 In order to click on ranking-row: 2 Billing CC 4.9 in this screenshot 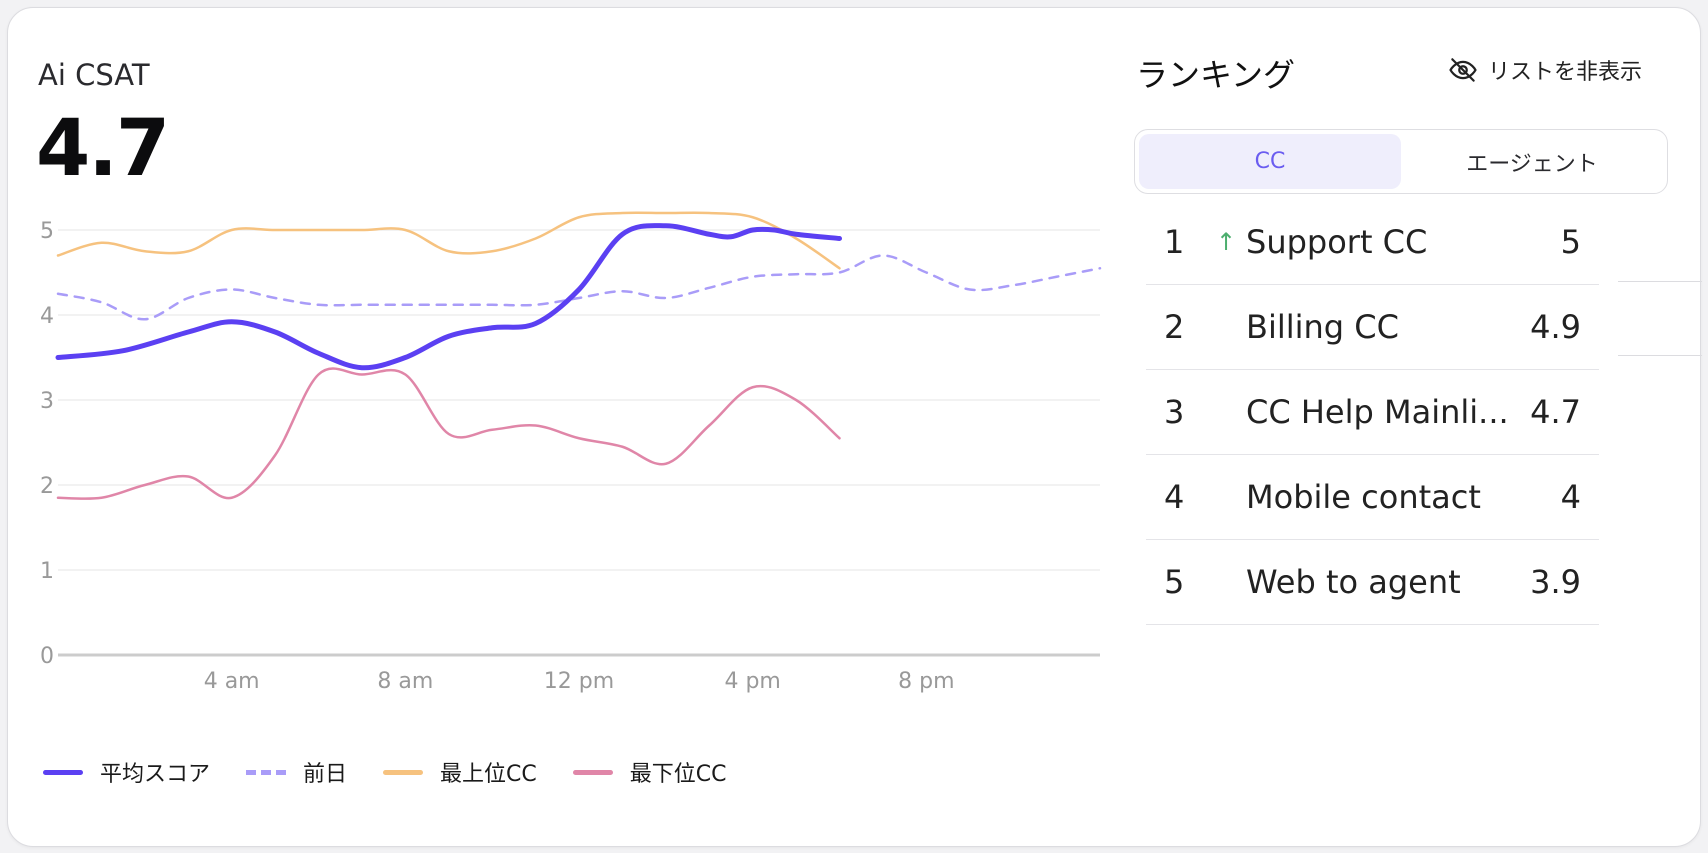, I will do `click(1372, 327)`.